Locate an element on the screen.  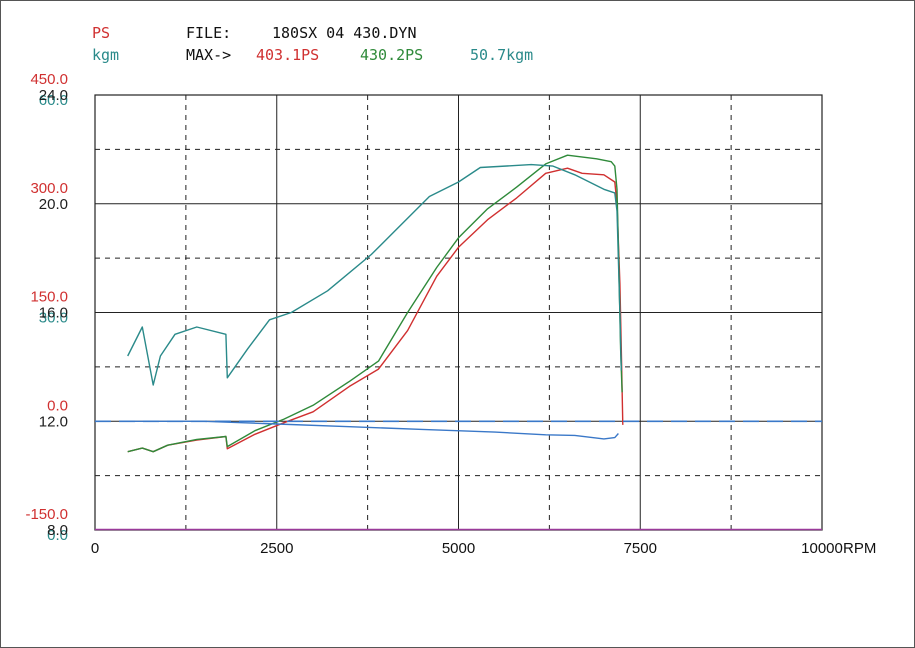
y-tick-label-ps: -150.0 is located at coordinates (46, 514).